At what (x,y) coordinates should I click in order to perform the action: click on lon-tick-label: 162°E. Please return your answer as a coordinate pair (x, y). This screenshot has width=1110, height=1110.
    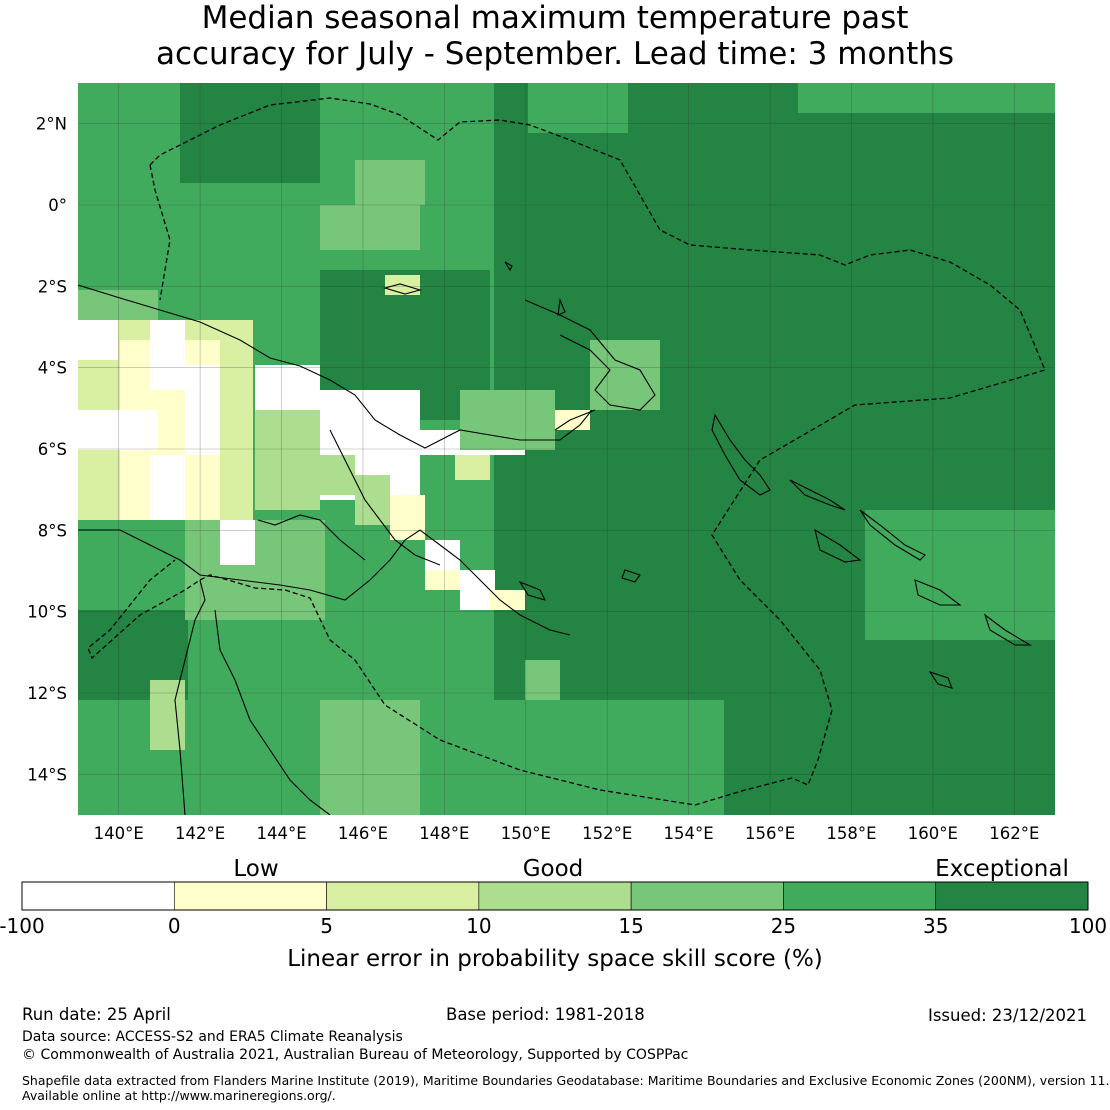
    Looking at the image, I should click on (1014, 833).